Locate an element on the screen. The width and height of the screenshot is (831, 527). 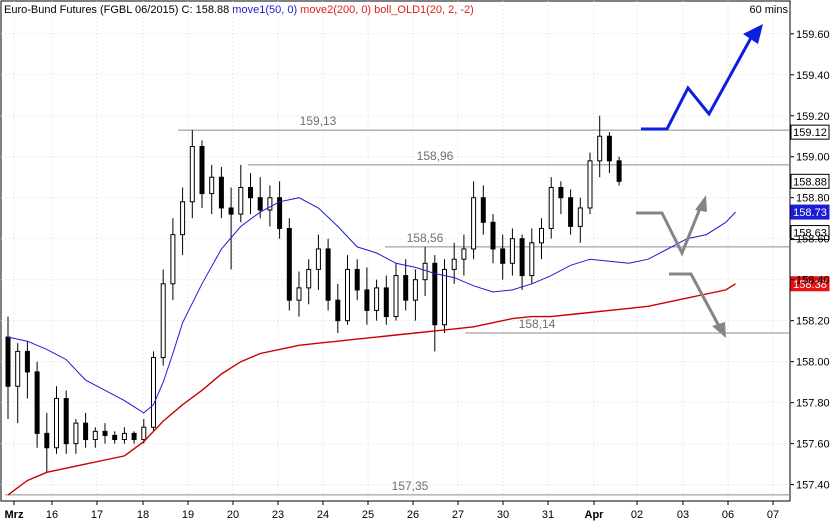
y-tick-label: 158.20 is located at coordinates (813, 322).